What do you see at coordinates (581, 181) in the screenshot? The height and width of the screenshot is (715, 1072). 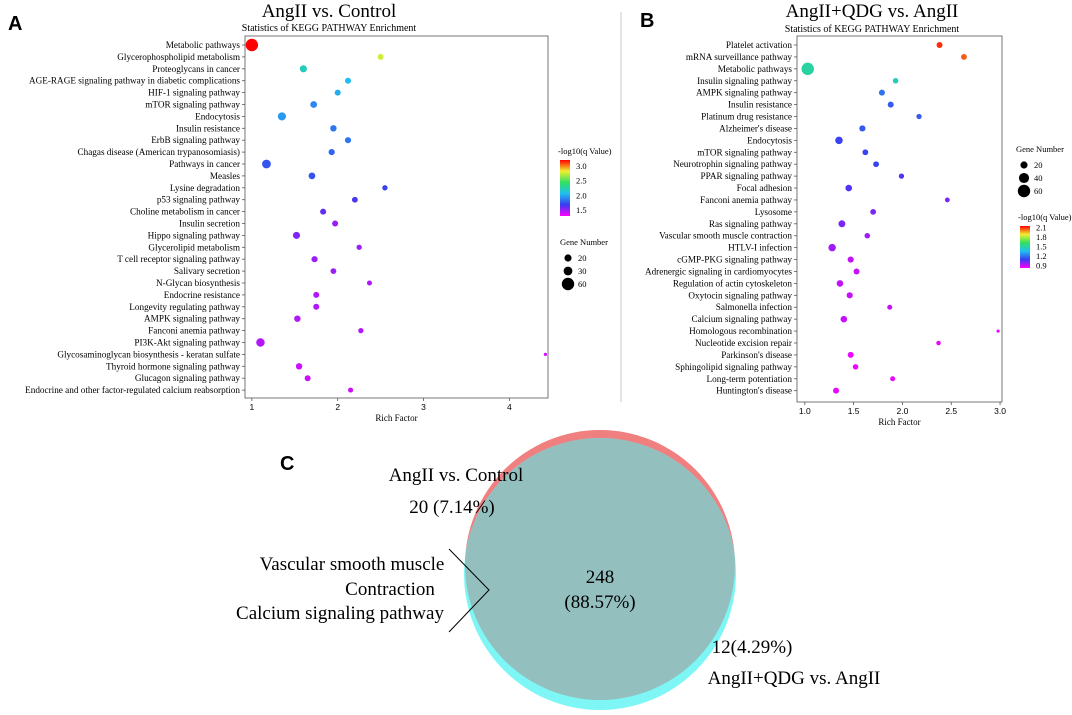 I see `color-legend-tick: 2.5` at bounding box center [581, 181].